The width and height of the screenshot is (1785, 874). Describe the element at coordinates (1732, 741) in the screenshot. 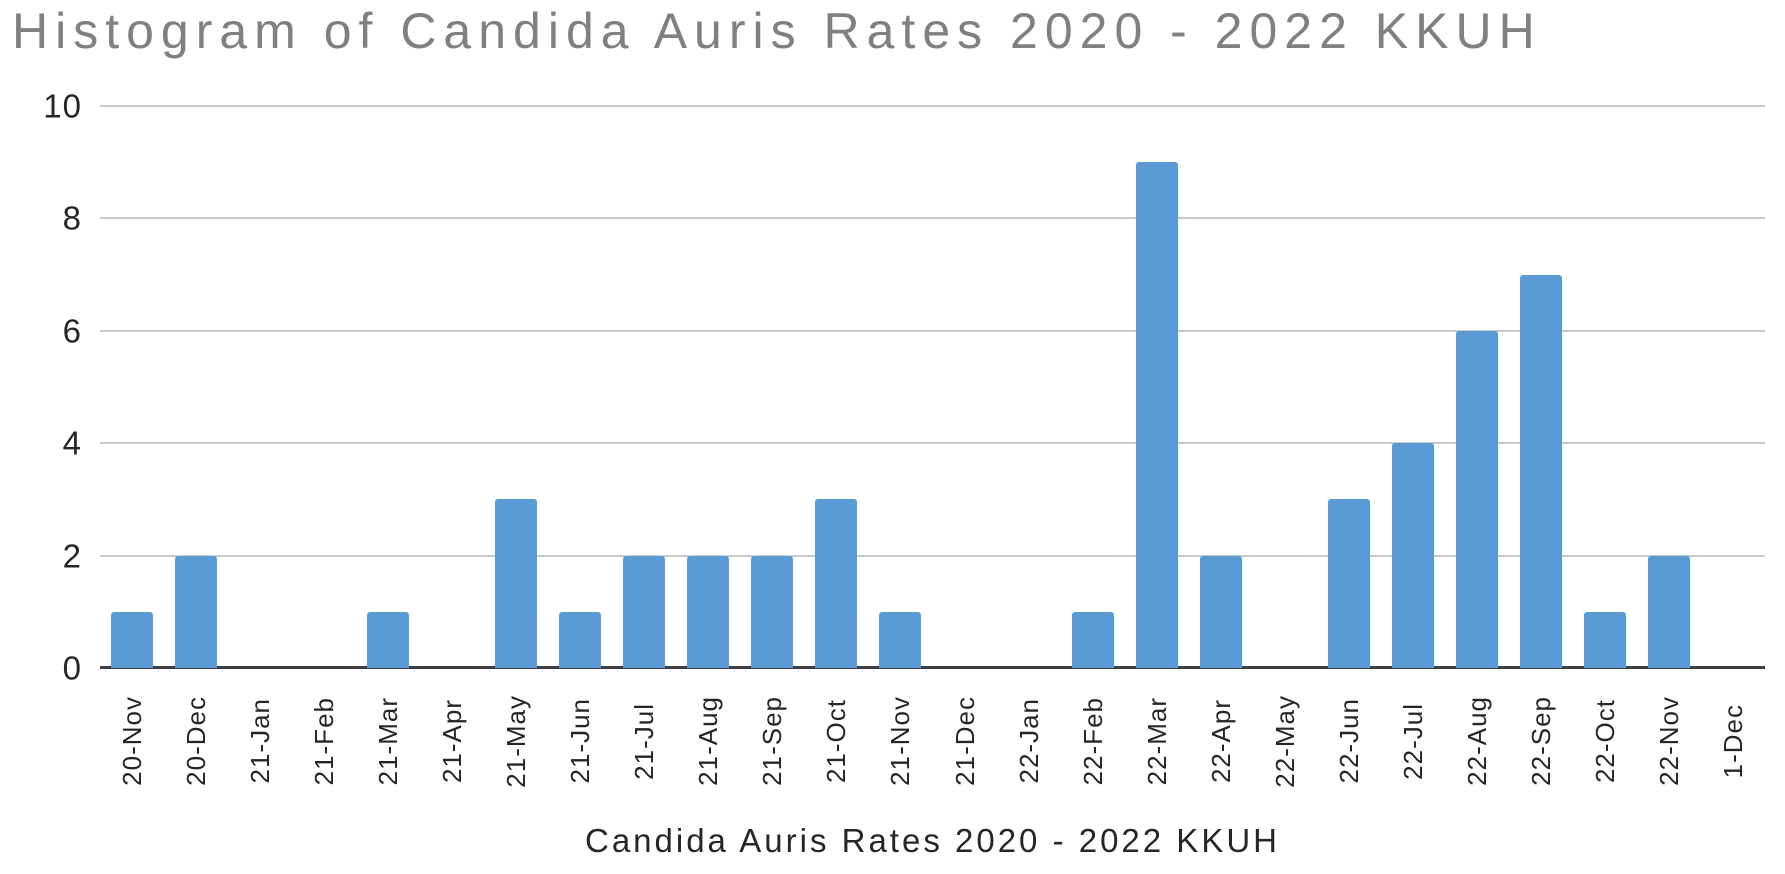

I see `x-tick-label-1-Dec: 1-Dec` at that location.